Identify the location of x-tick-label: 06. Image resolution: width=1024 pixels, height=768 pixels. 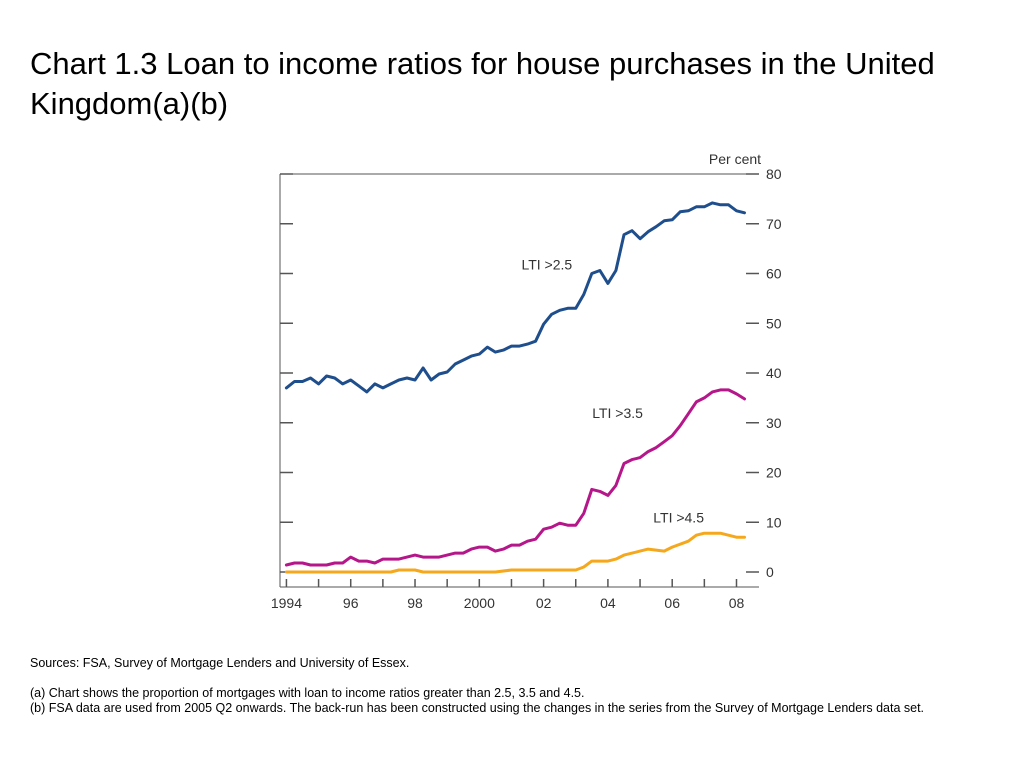
(672, 603).